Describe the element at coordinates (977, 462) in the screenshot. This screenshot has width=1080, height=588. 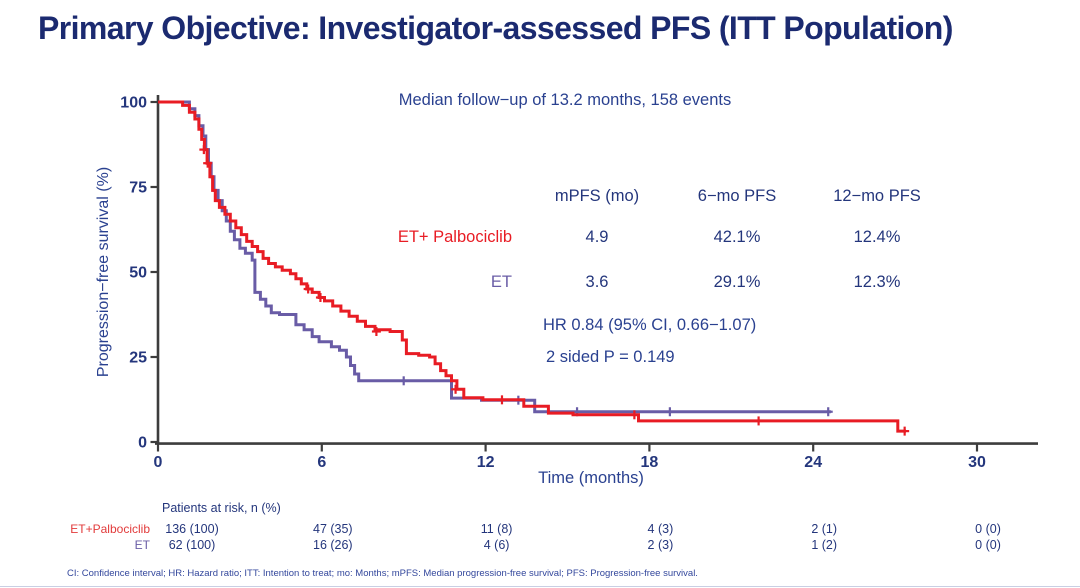
I see `x-tick-label: 30` at that location.